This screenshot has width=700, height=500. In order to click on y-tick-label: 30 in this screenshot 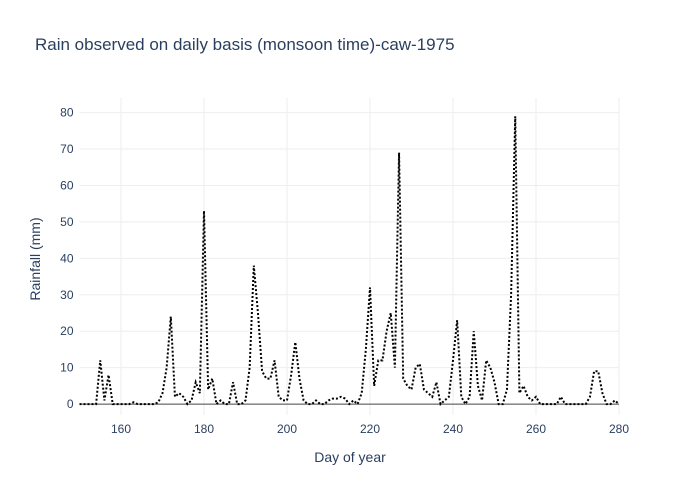, I will do `click(67, 295)`.